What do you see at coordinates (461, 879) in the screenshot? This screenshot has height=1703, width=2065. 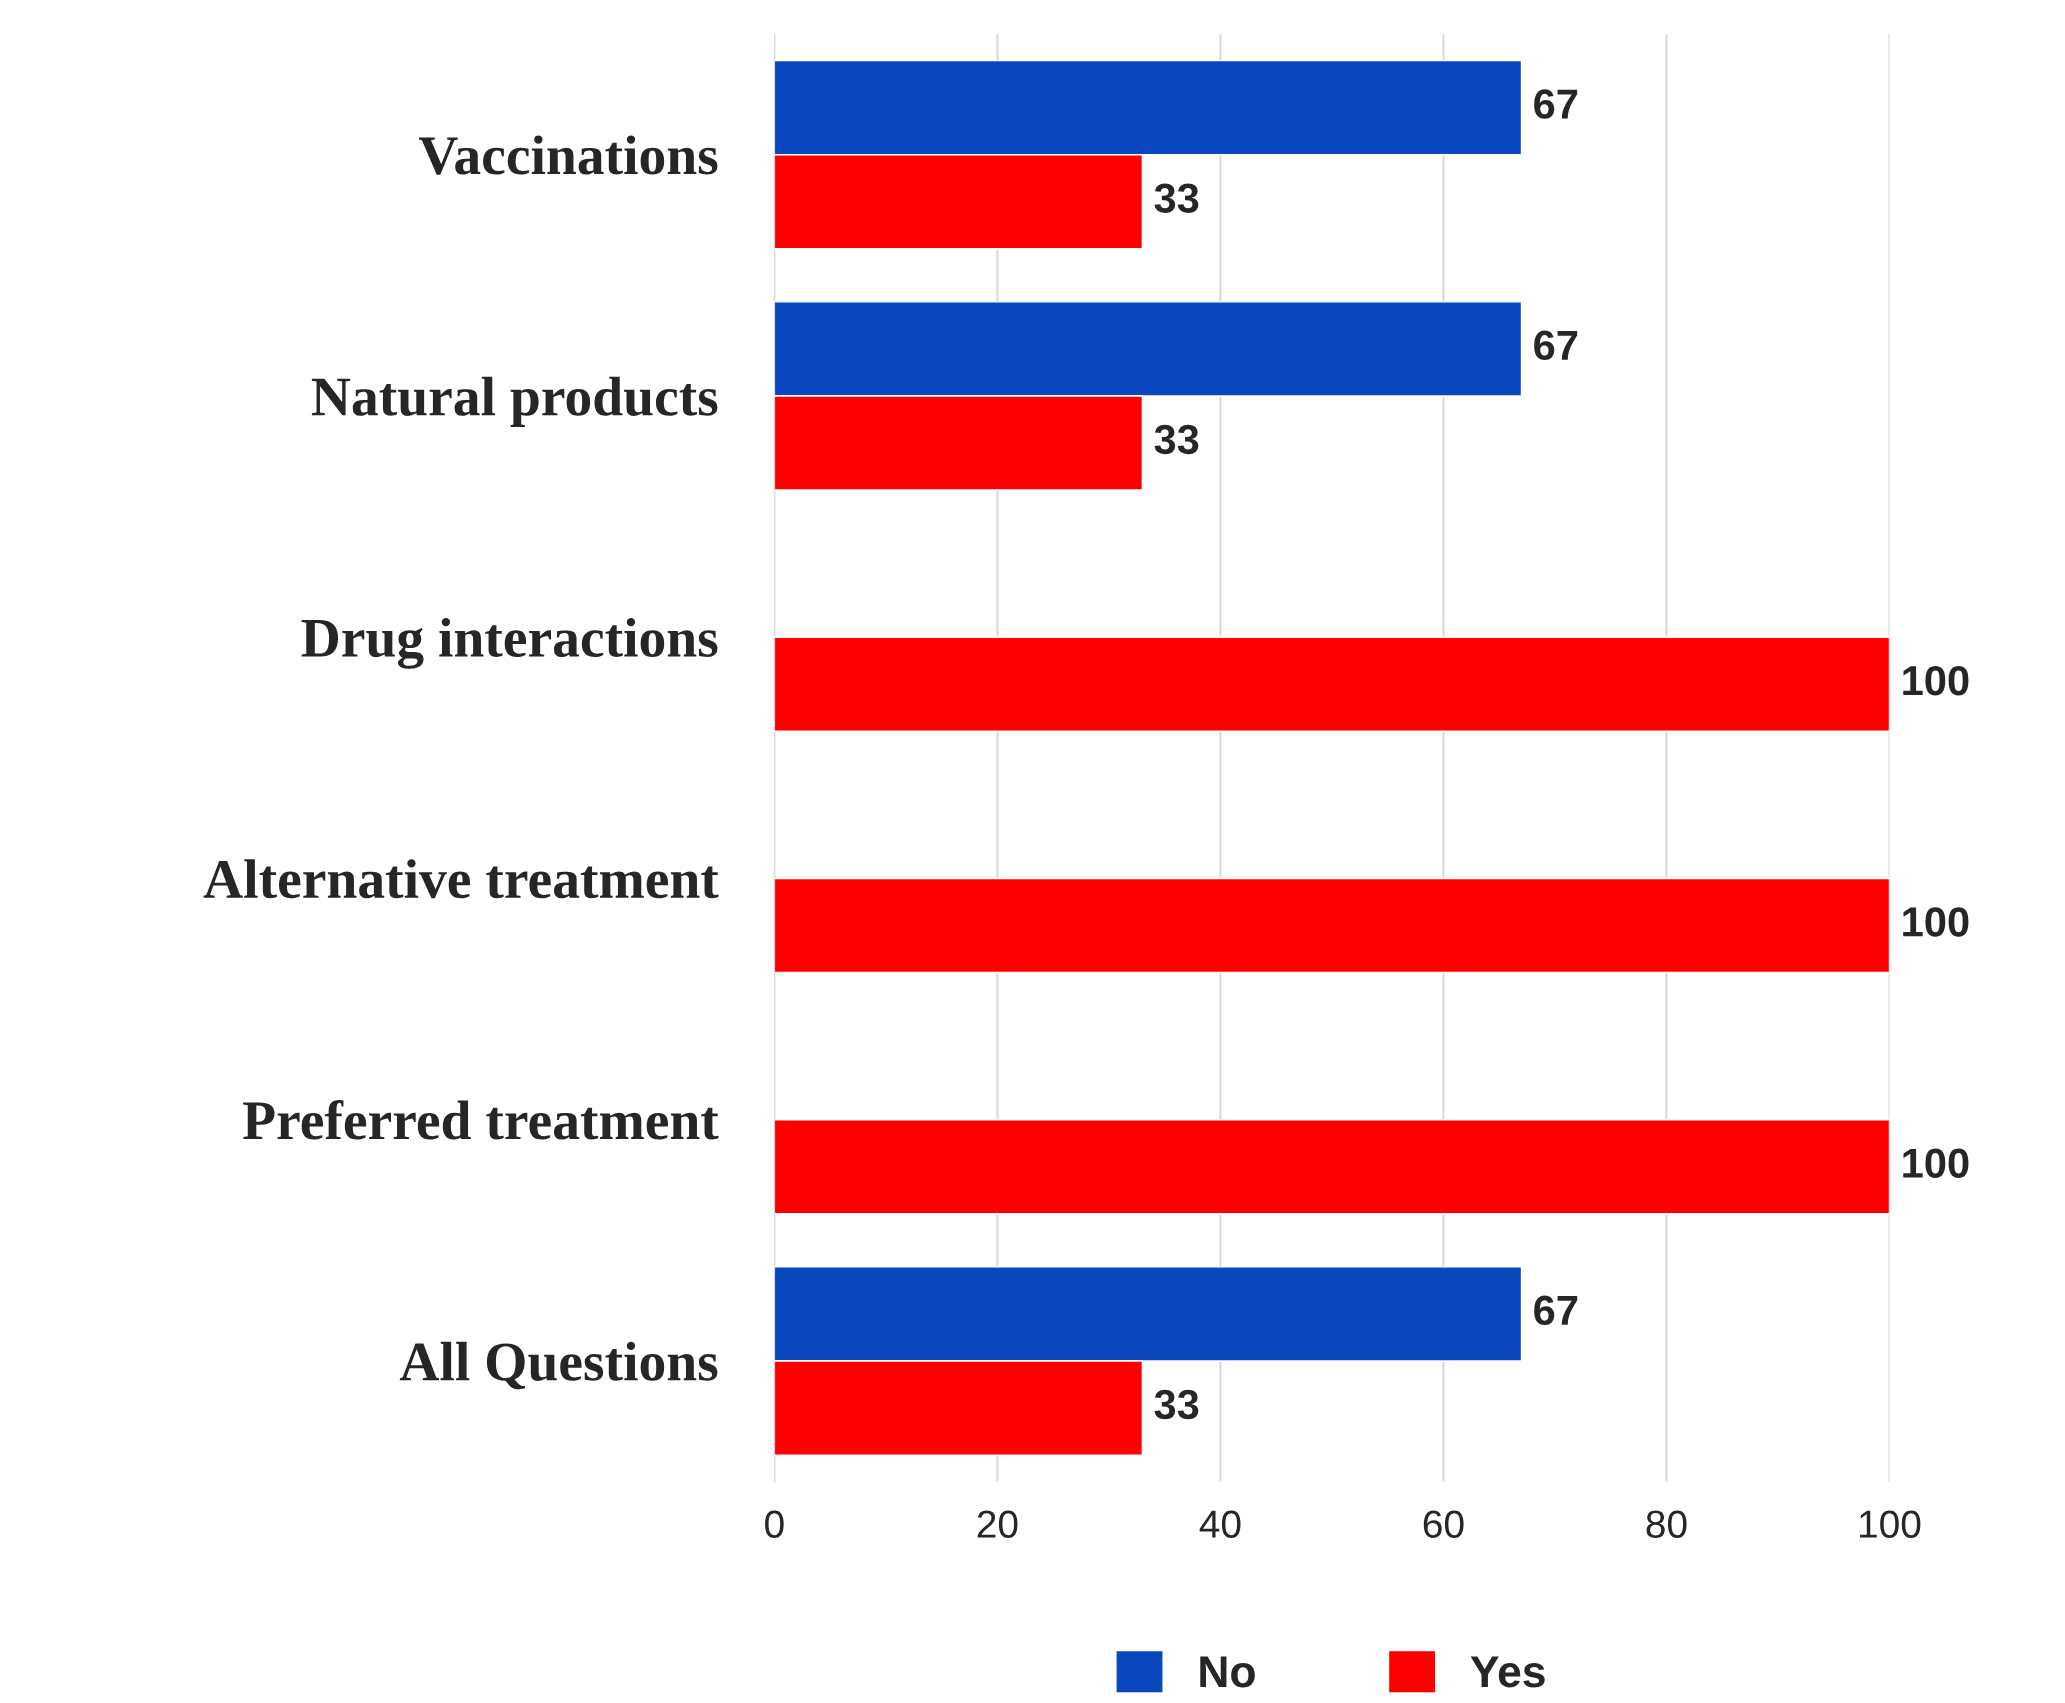 I see `y-tick-label: Alternative treatment` at bounding box center [461, 879].